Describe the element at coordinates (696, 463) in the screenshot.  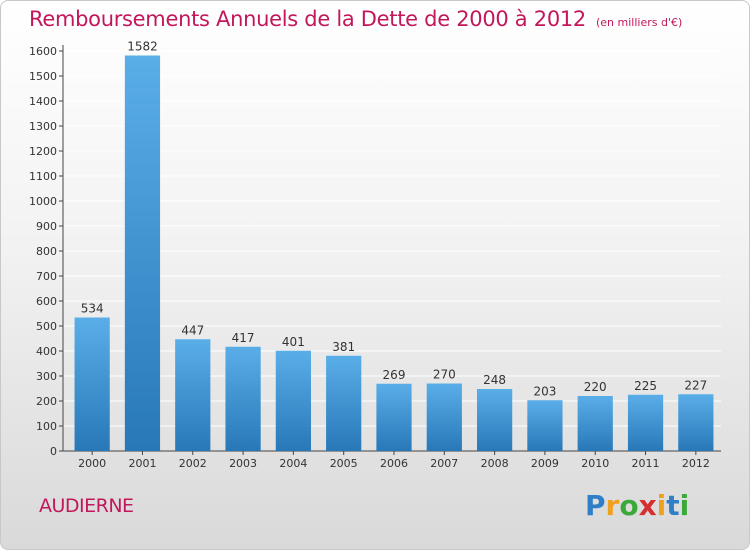
I see `x-tick-label-2012: 2012` at that location.